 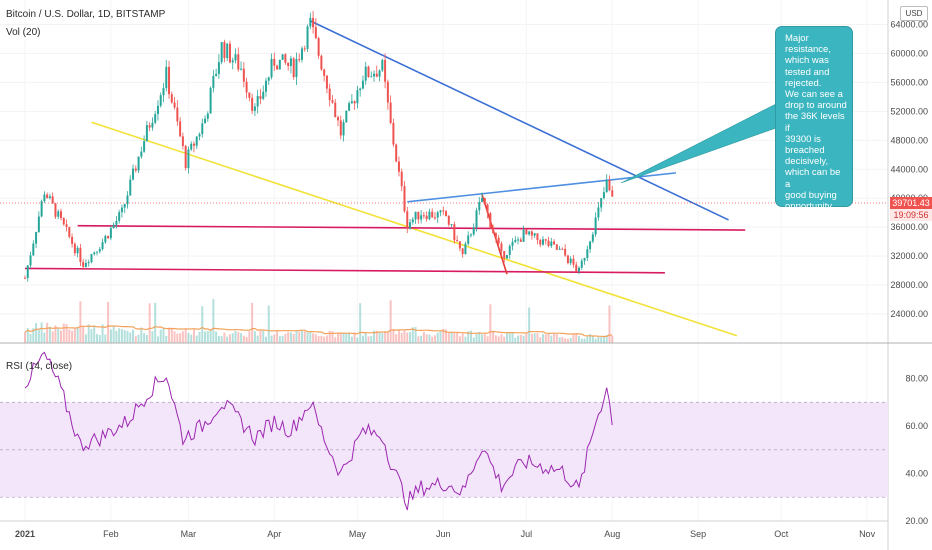 What do you see at coordinates (914, 13) in the screenshot?
I see `currency-badge: USD` at bounding box center [914, 13].